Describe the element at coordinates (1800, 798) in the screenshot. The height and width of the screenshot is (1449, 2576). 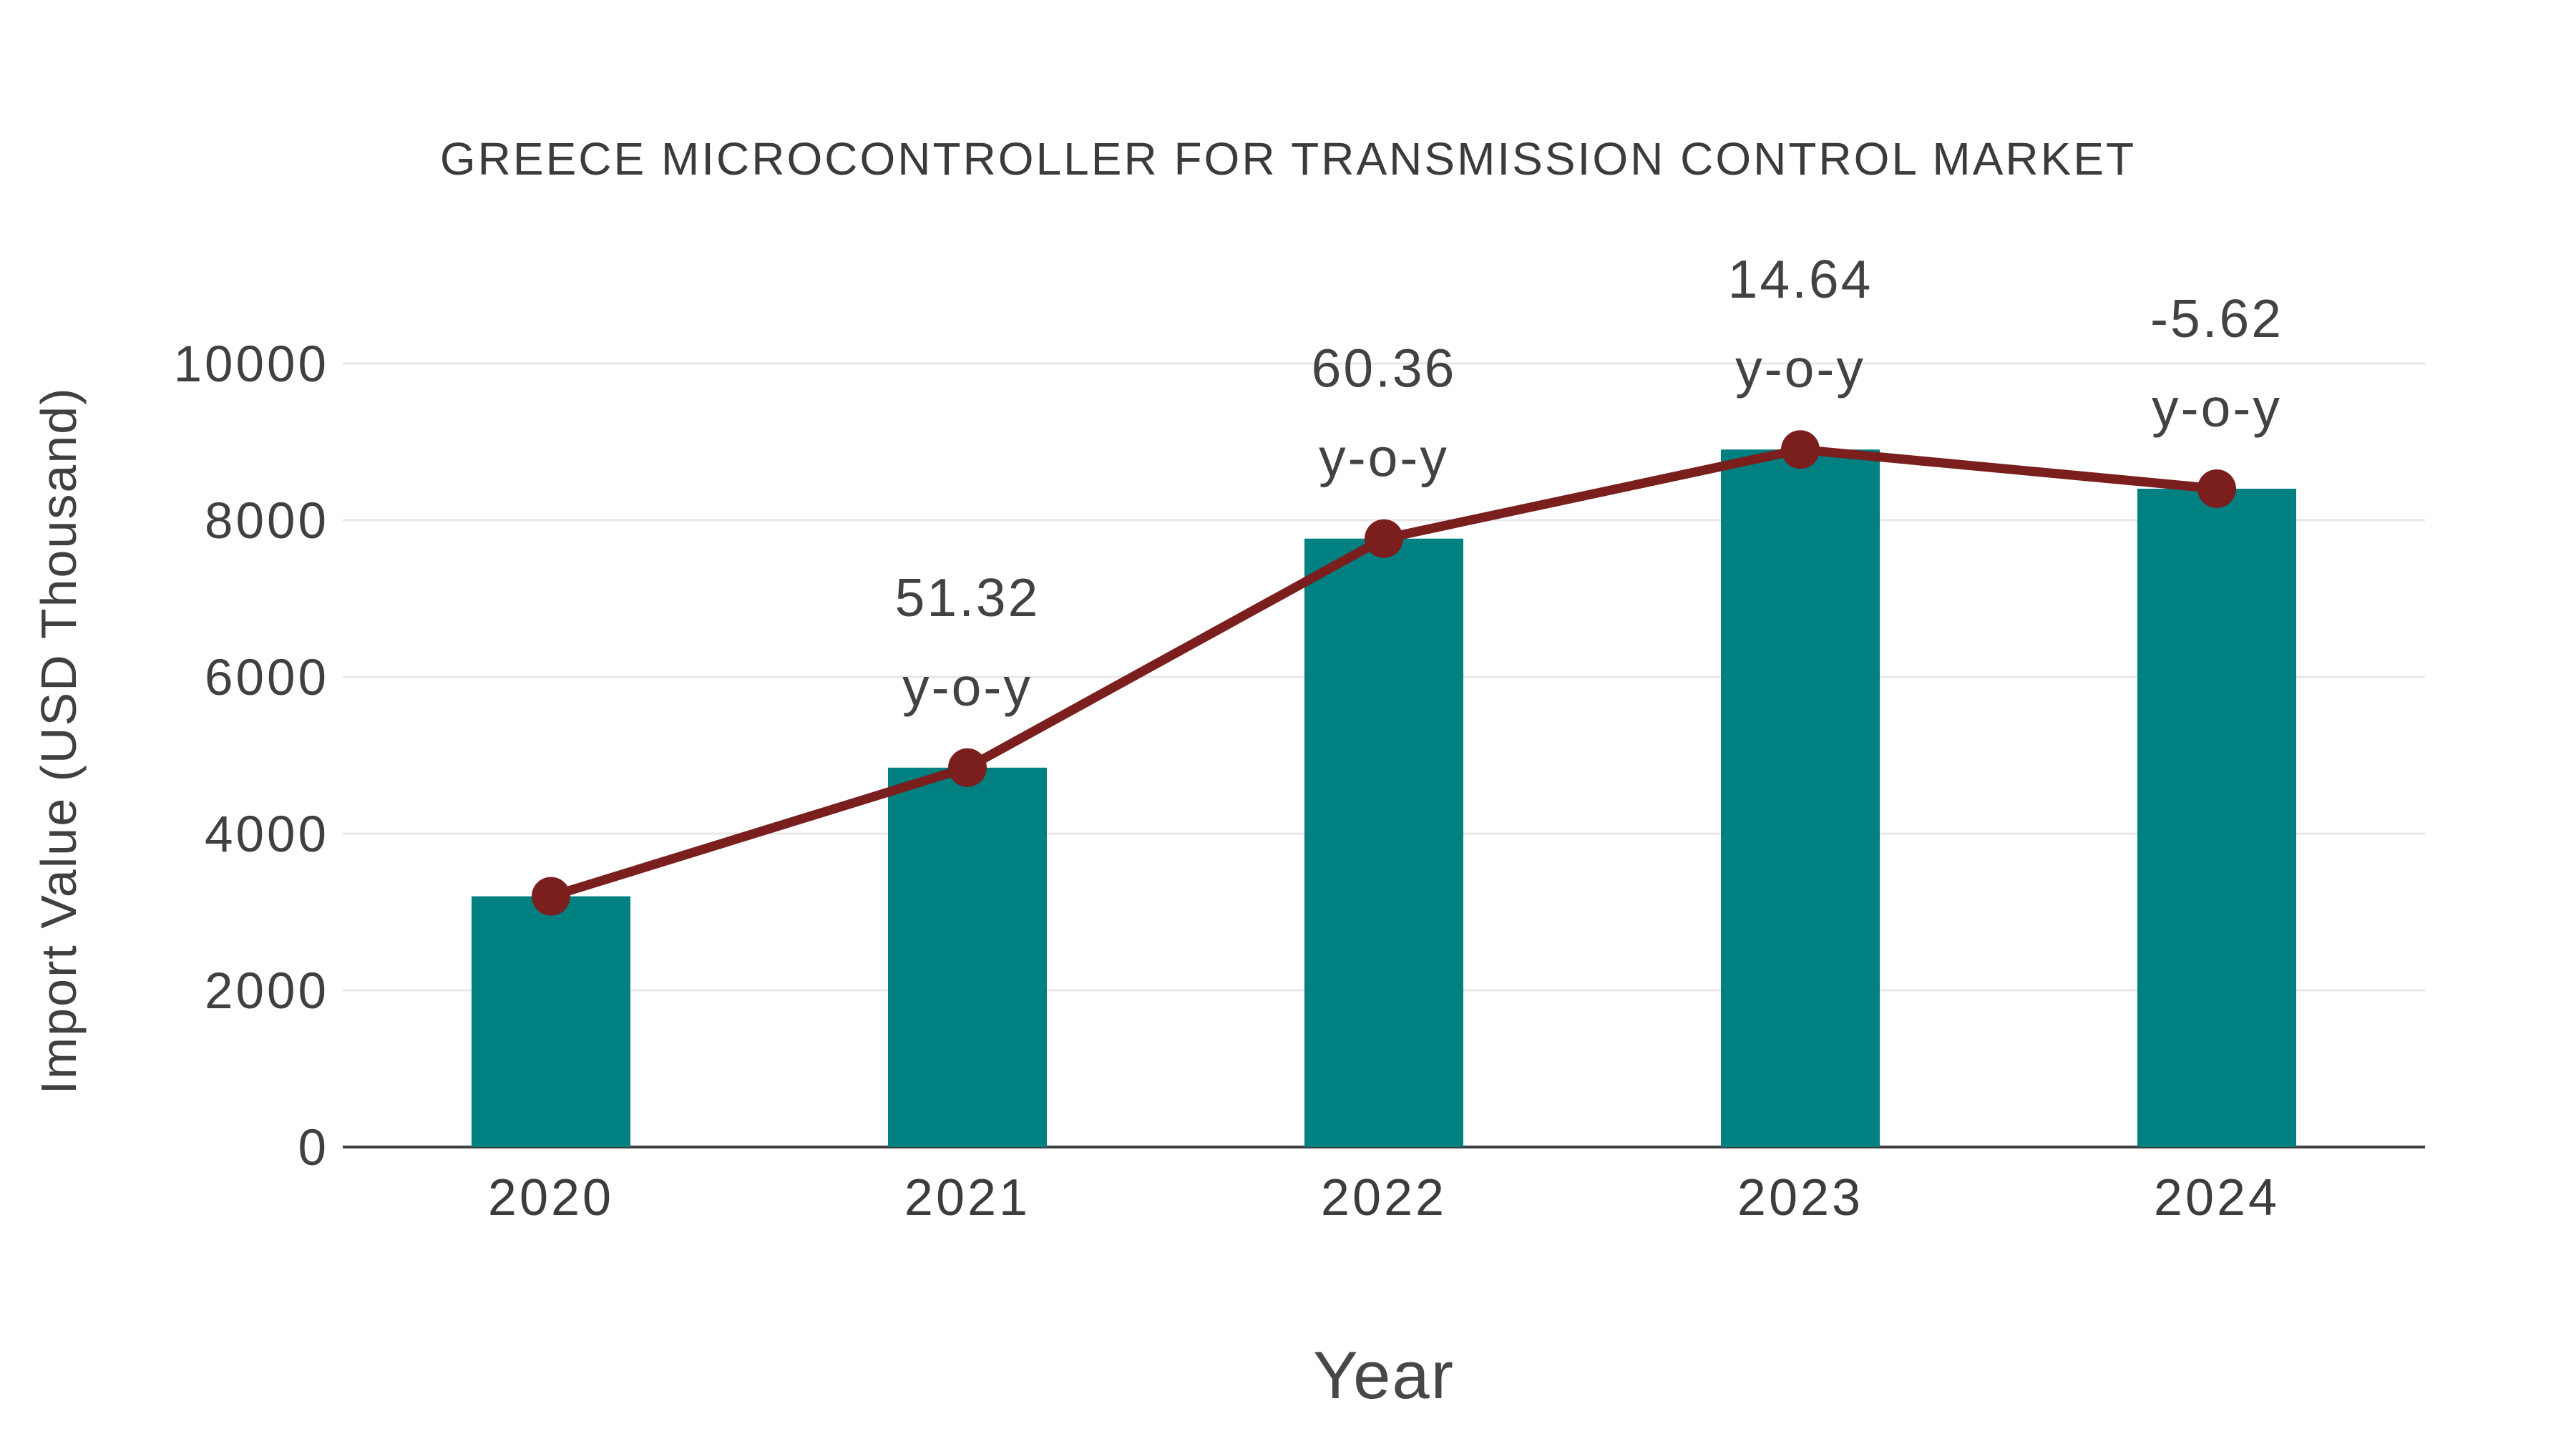
I see `bar-2023` at that location.